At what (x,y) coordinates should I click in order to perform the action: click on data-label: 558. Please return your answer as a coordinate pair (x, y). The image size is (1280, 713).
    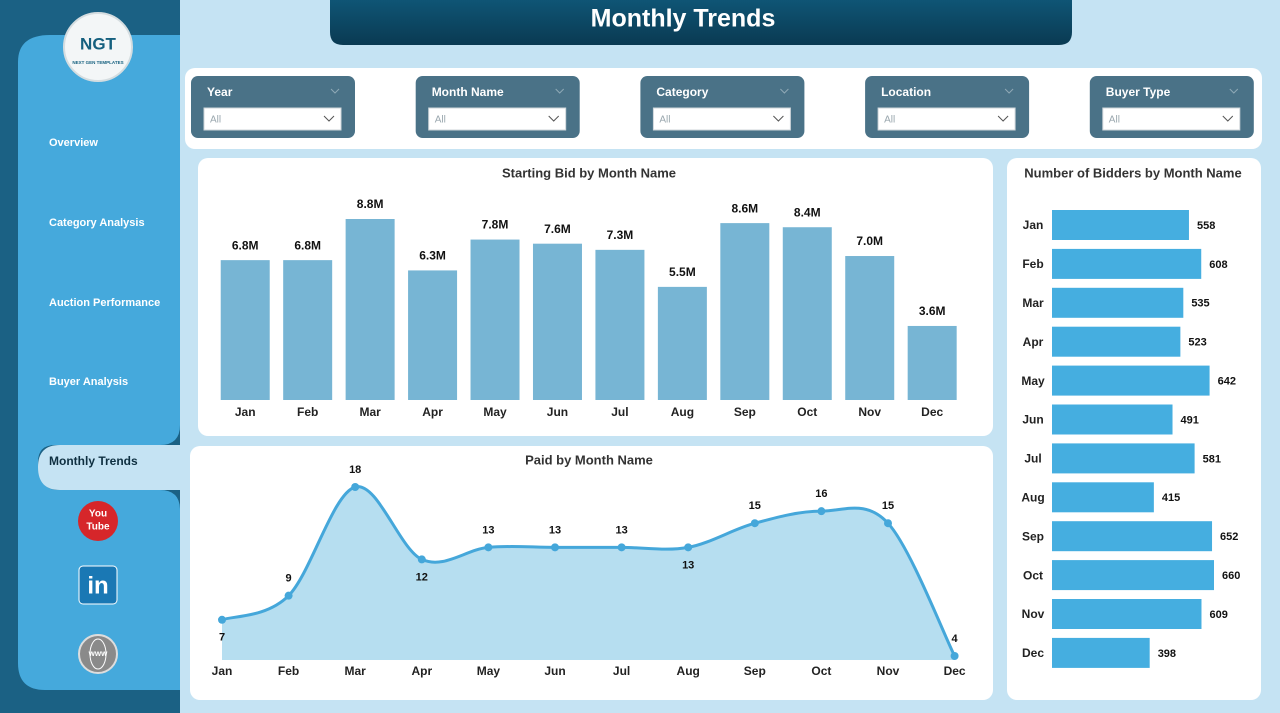
    Looking at the image, I should click on (1206, 226).